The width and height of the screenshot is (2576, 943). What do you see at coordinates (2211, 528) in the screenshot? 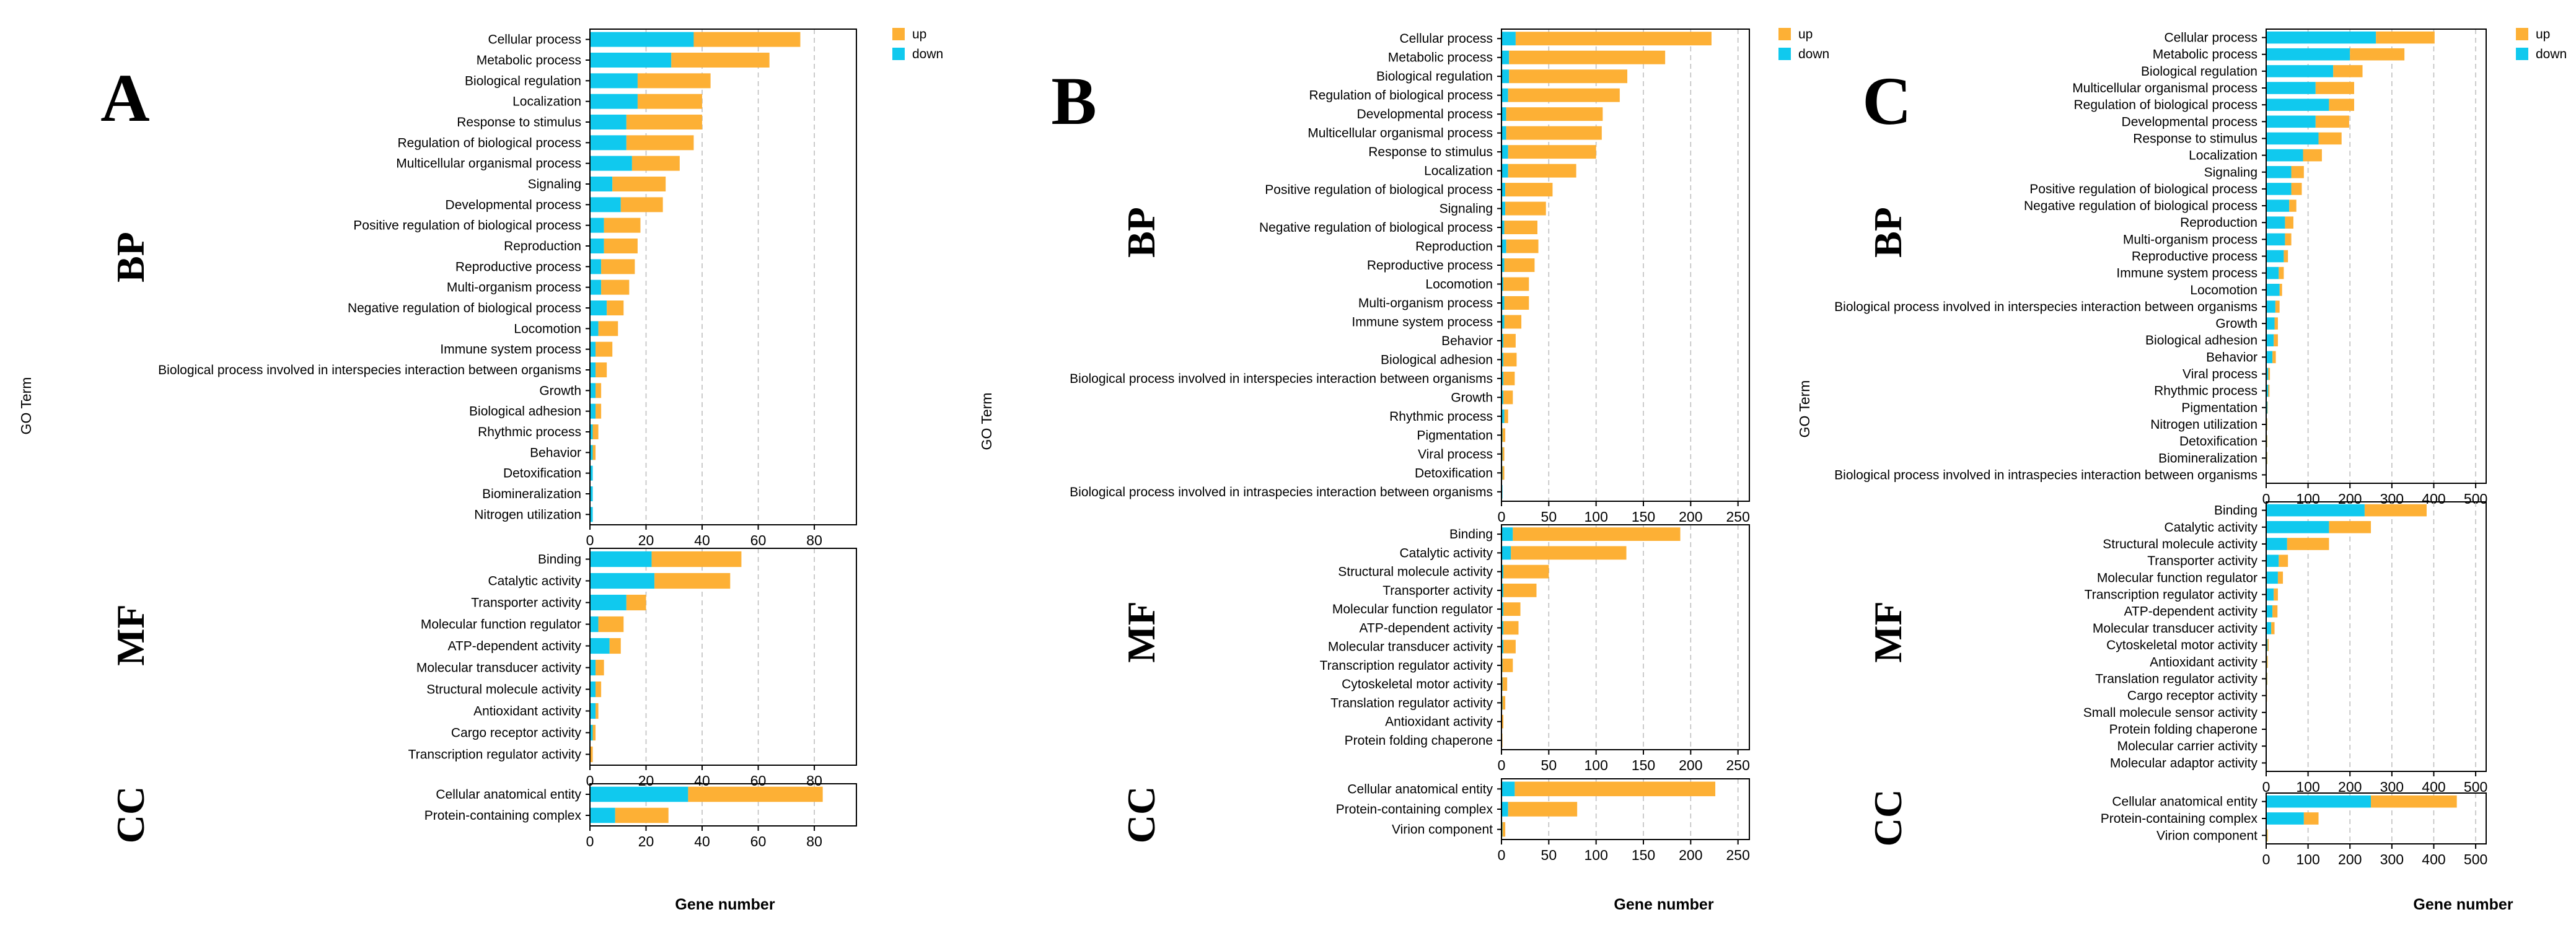
I see `category-label: Catalytic activity` at bounding box center [2211, 528].